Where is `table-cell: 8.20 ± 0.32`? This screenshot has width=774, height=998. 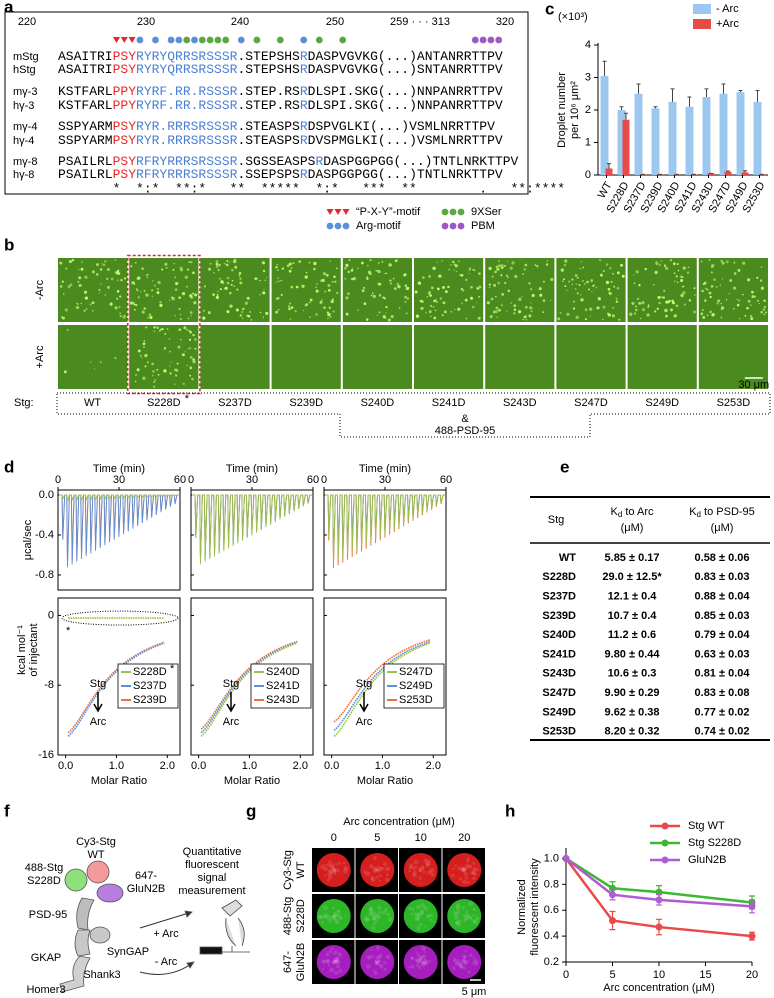
table-cell: 8.20 ± 0.32 is located at coordinates (632, 732).